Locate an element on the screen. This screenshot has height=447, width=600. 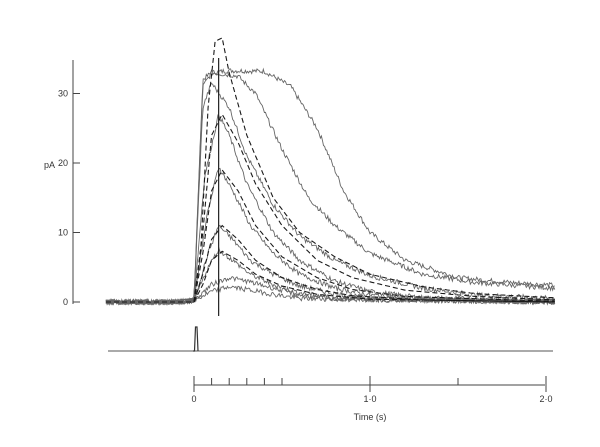
x-ticks: 0 1·0 2·0 is located at coordinates (372, 390).